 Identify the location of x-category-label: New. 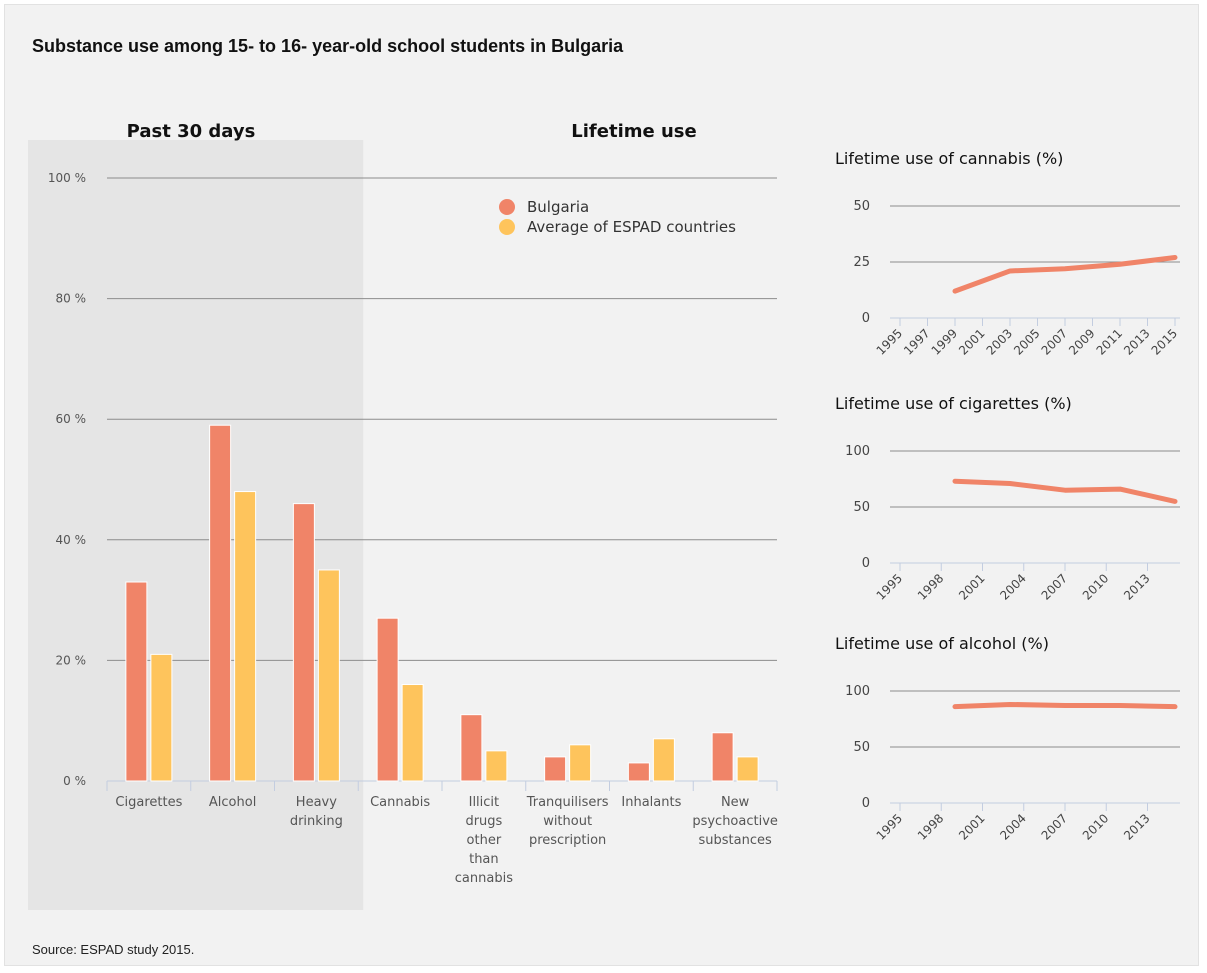
(735, 802).